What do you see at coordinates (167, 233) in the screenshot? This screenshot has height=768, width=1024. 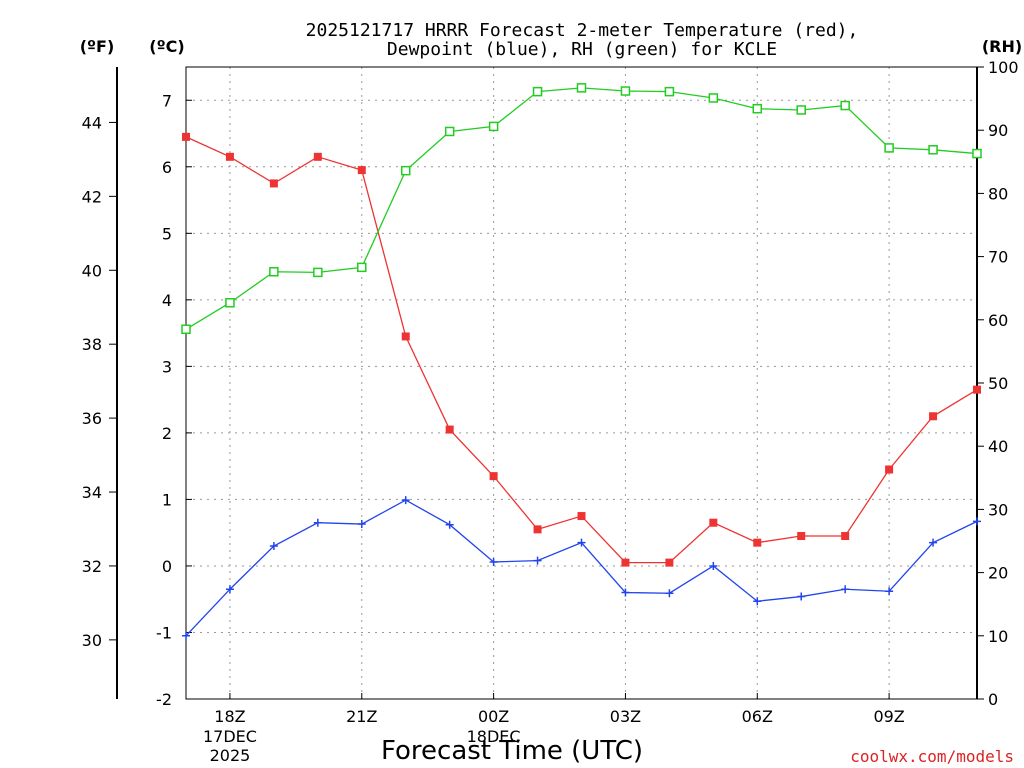 I see `celsius-tick-label: 5` at bounding box center [167, 233].